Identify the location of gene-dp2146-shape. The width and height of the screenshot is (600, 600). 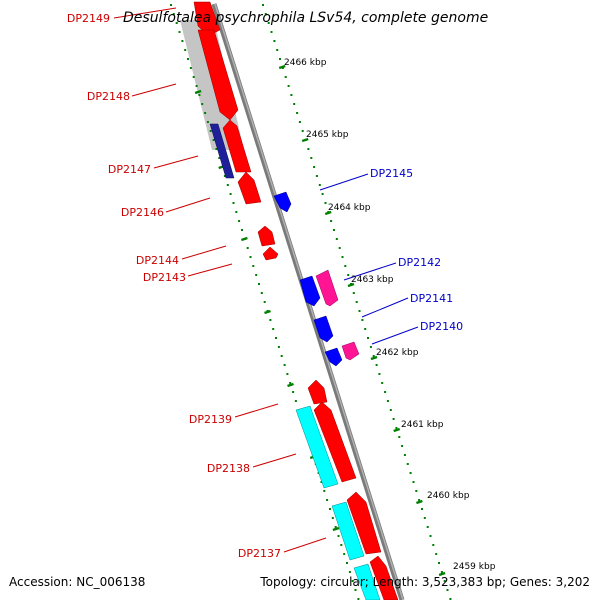
(249, 188).